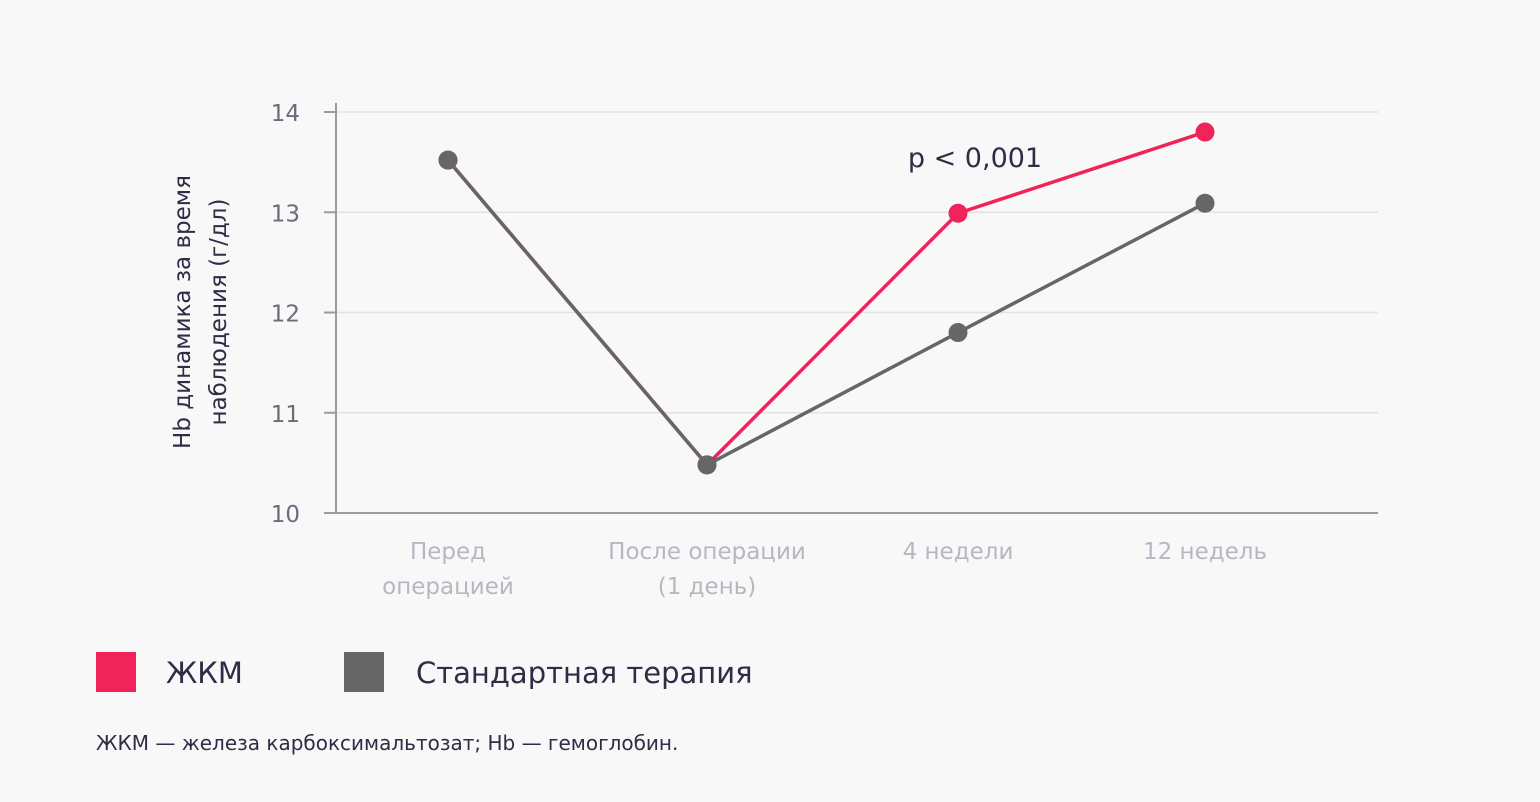  What do you see at coordinates (707, 569) in the screenshot?
I see `x-tick-label: После операции (1 день)` at bounding box center [707, 569].